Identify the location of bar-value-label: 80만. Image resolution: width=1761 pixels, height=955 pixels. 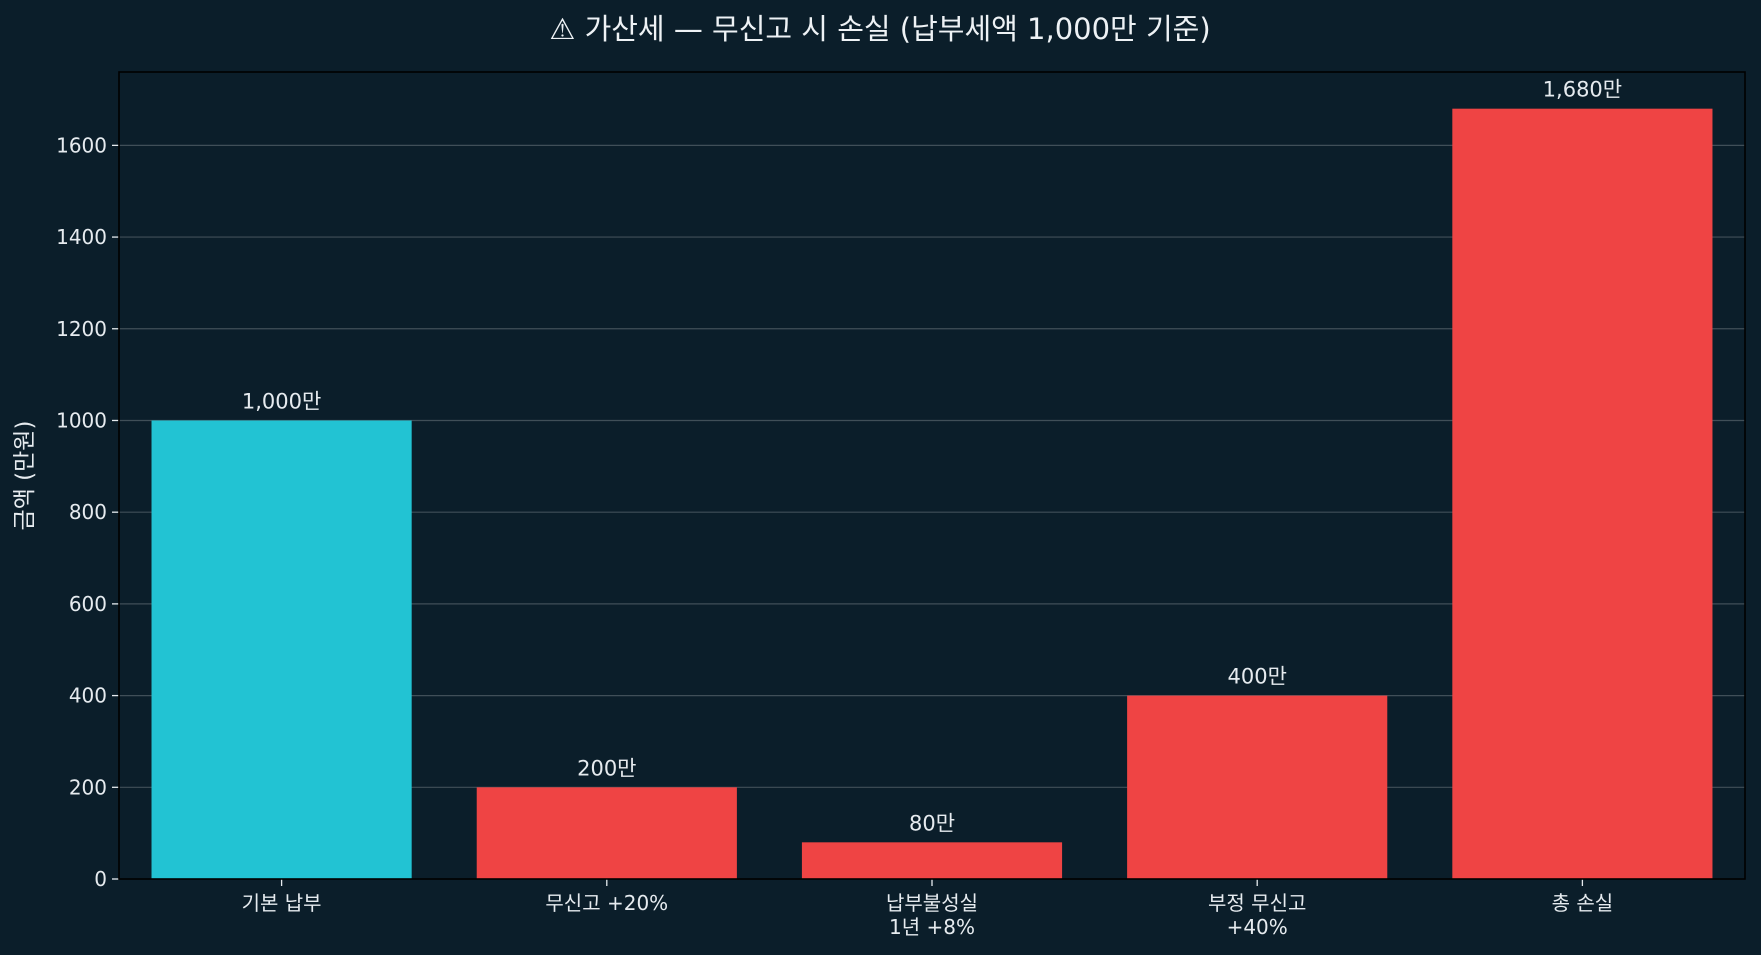
(932, 823).